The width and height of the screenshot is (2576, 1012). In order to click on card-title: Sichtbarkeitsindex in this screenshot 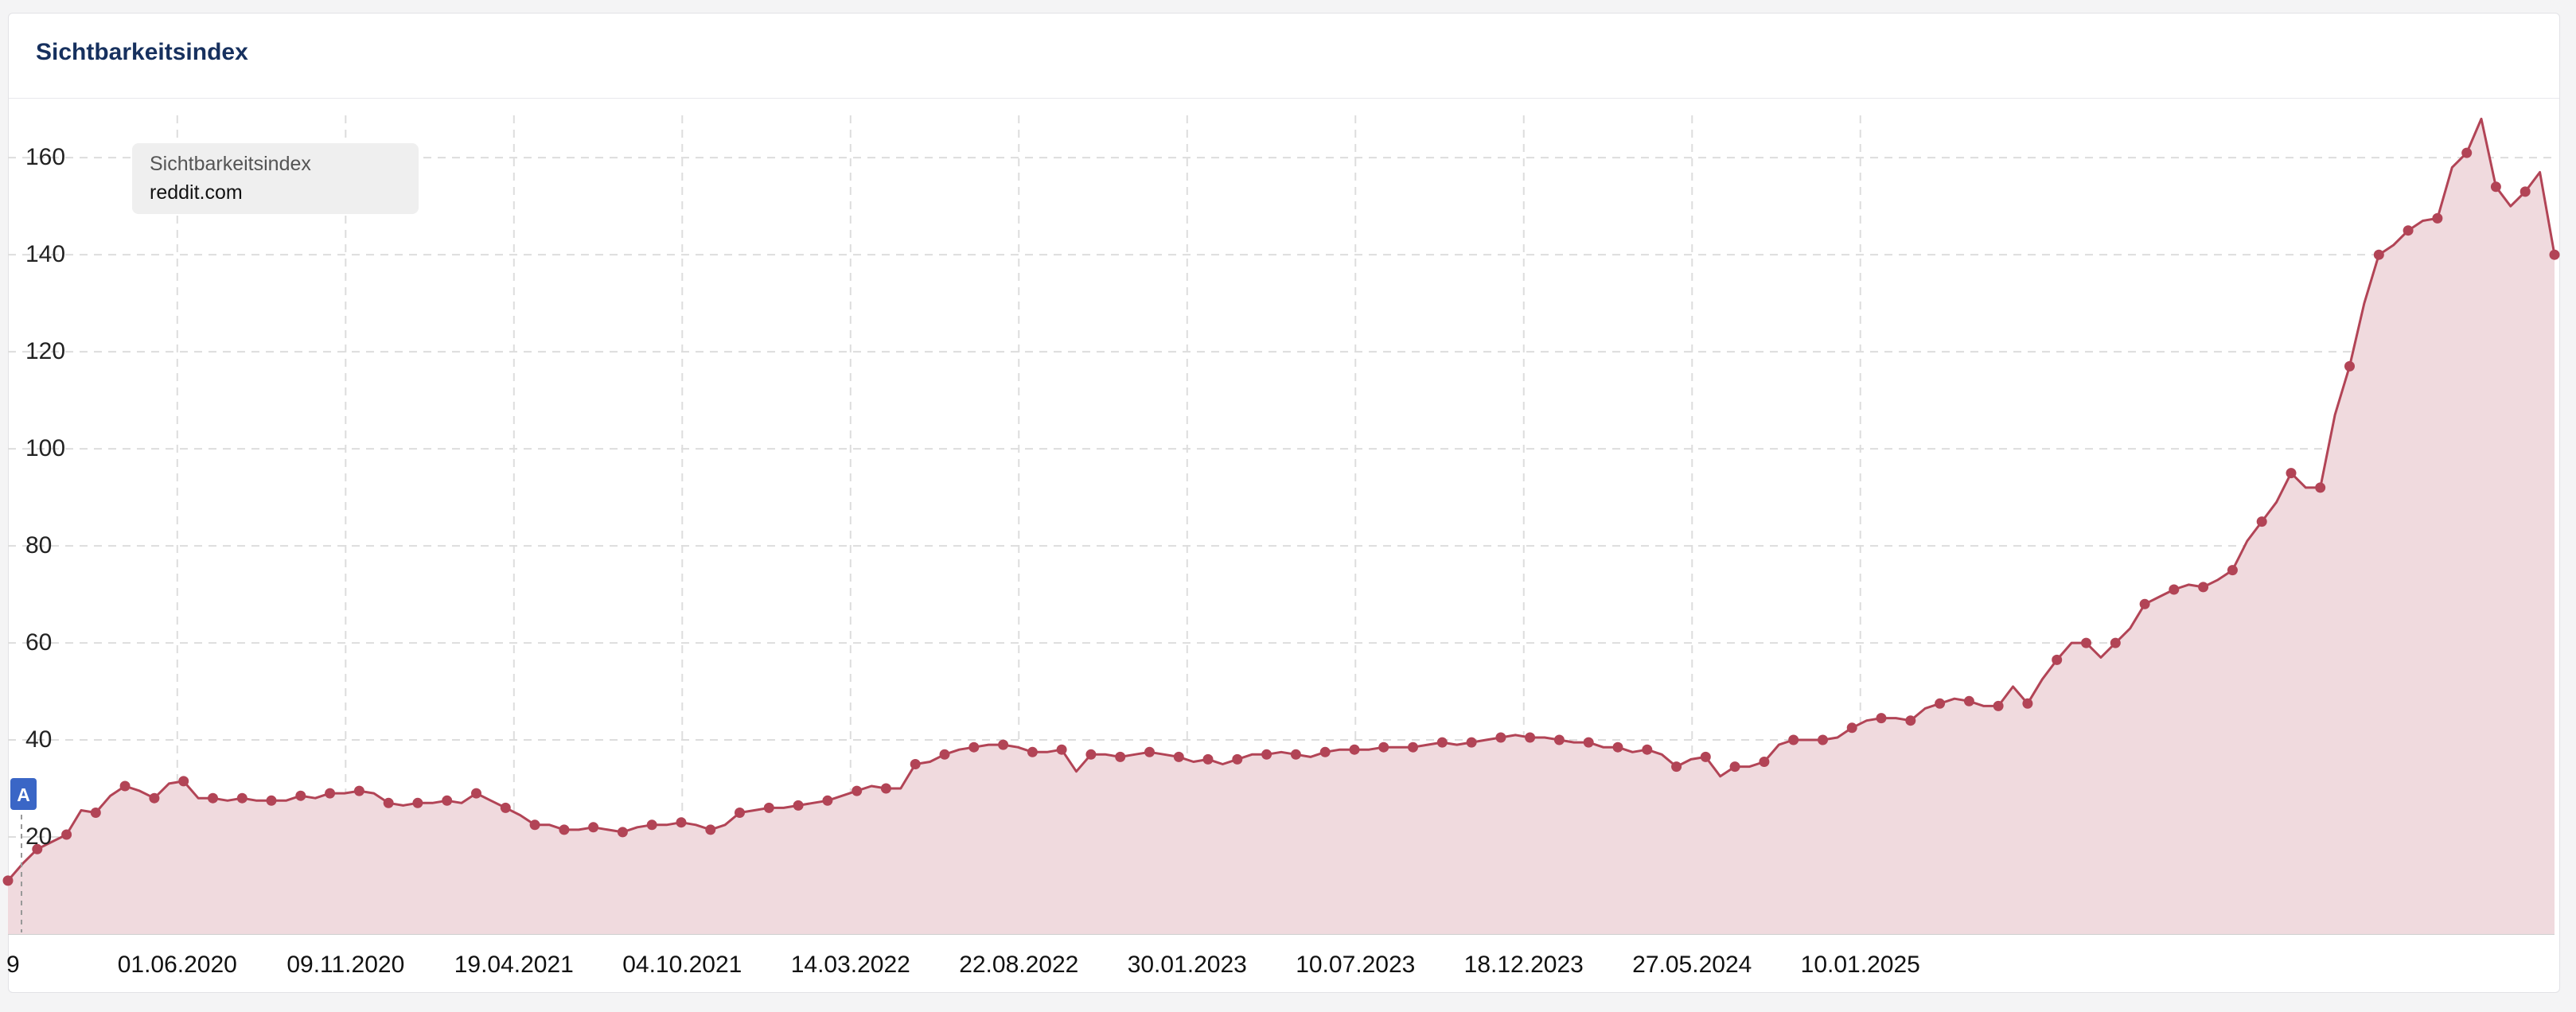, I will do `click(142, 52)`.